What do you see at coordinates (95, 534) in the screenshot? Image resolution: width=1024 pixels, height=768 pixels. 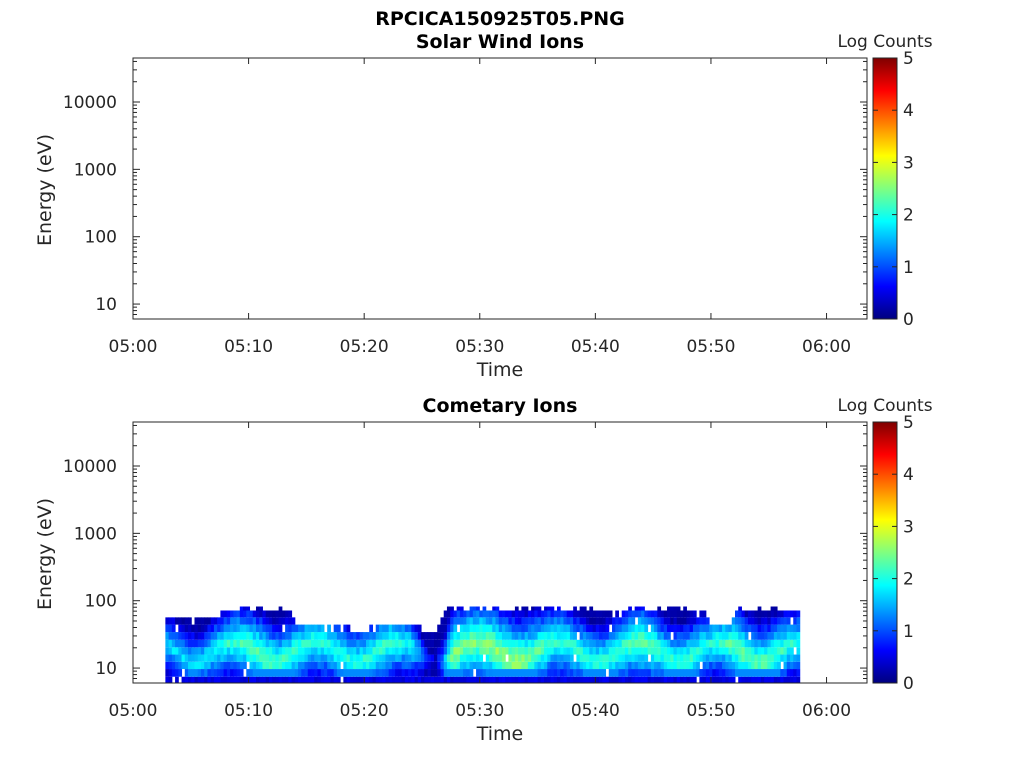 I see `y-tick-label: 1000` at bounding box center [95, 534].